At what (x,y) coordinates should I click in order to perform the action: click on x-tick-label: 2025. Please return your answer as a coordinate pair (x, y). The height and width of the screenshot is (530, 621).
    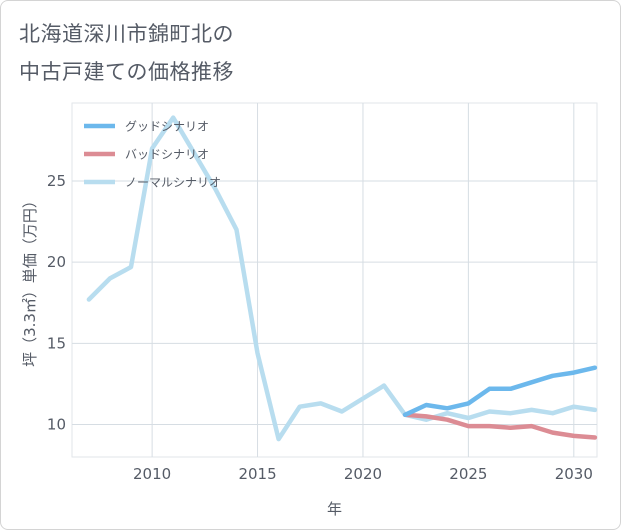
    Looking at the image, I should click on (468, 474).